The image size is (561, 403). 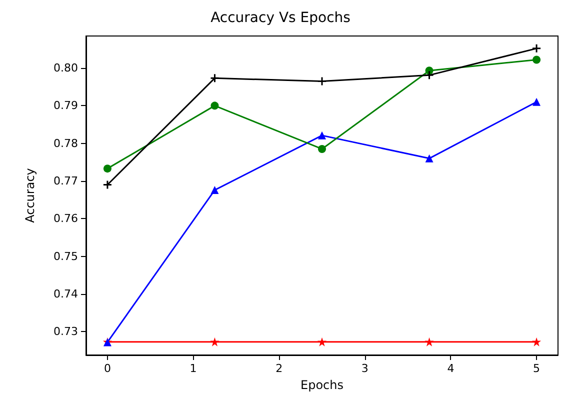 I want to click on y-tick-label: 0.80, so click(x=66, y=68).